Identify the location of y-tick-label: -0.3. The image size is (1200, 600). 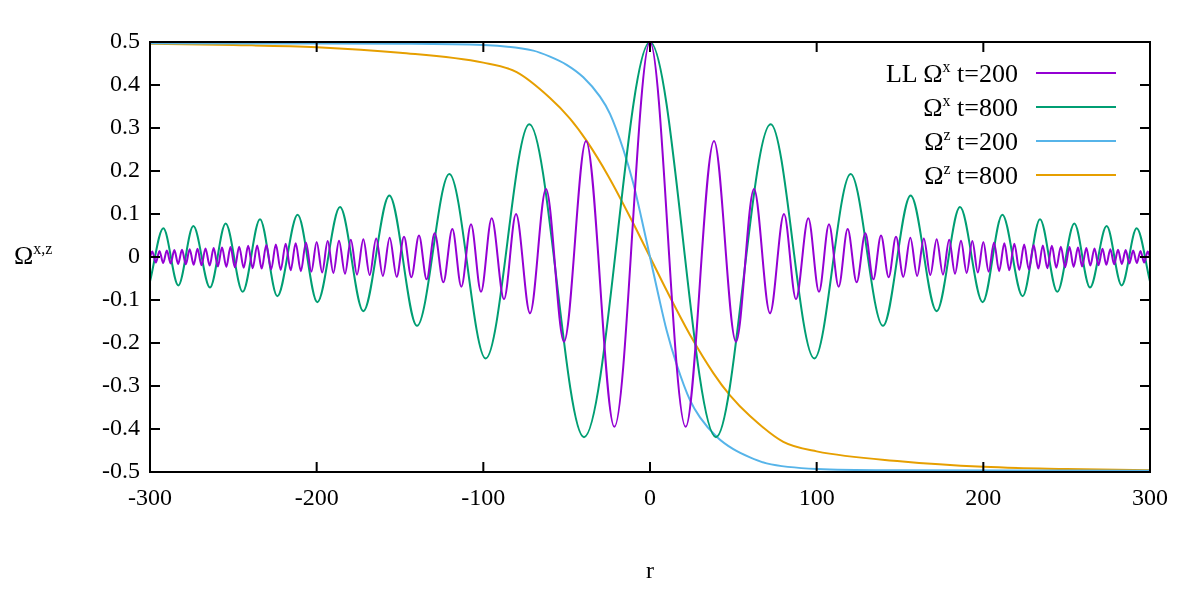
(121, 384).